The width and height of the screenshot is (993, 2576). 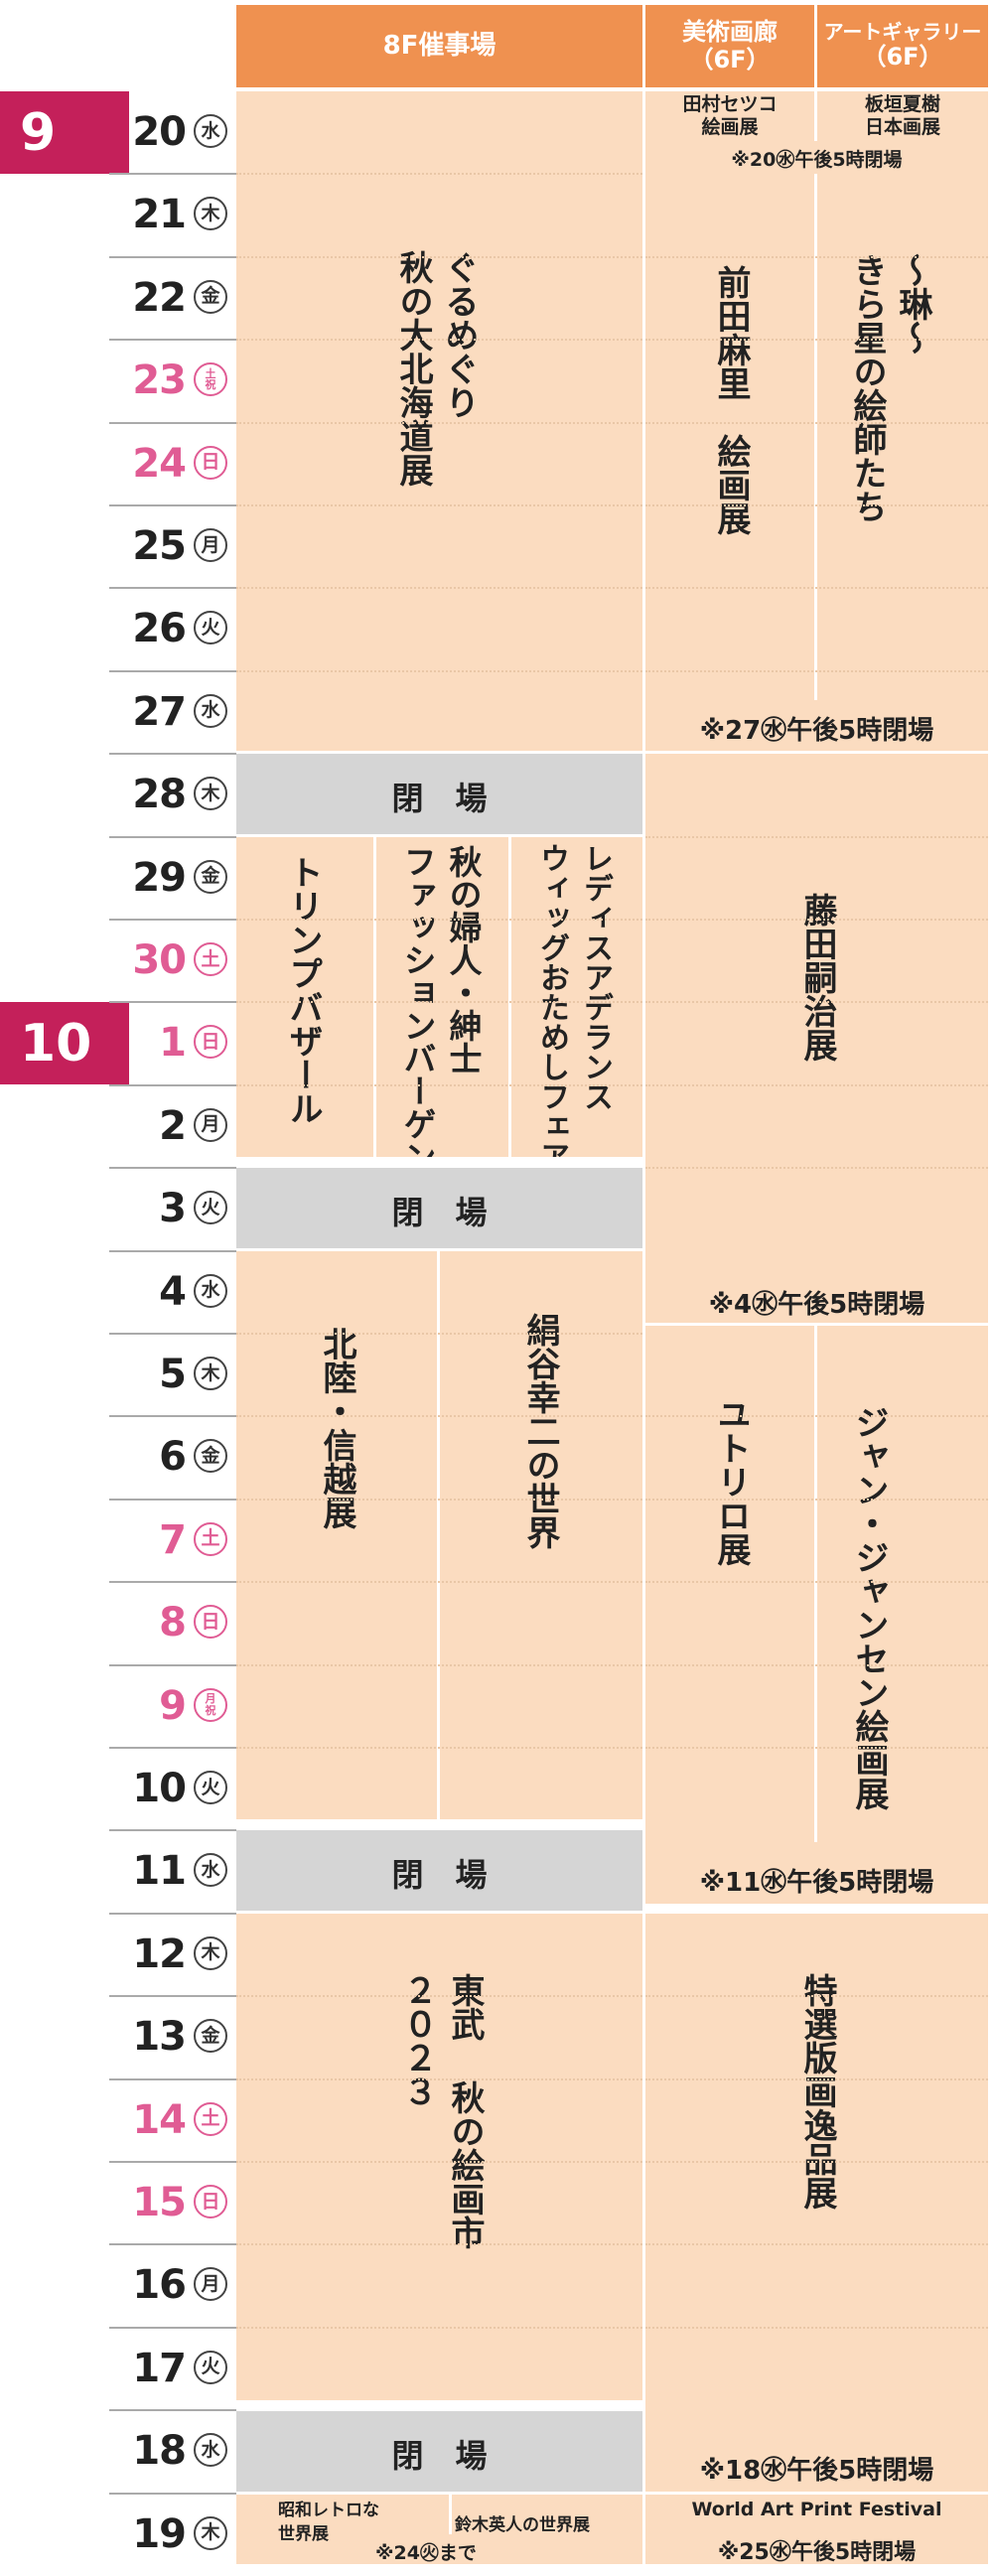 I want to click on day-row: 18 水, so click(x=171, y=2452).